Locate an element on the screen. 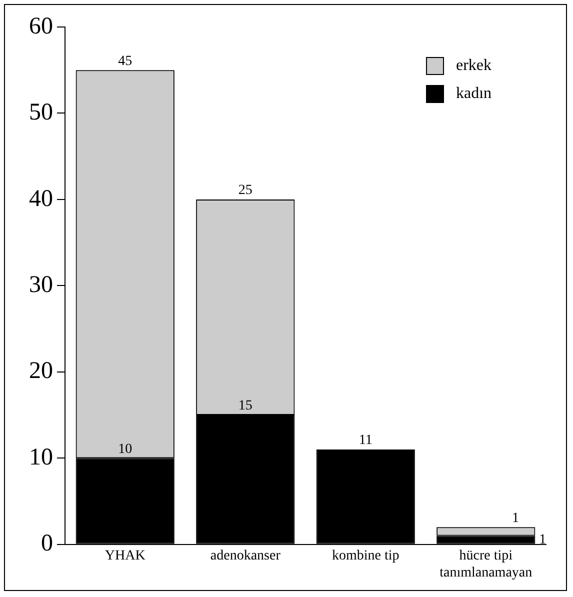  y-tick-label: 50 is located at coordinates (41, 113).